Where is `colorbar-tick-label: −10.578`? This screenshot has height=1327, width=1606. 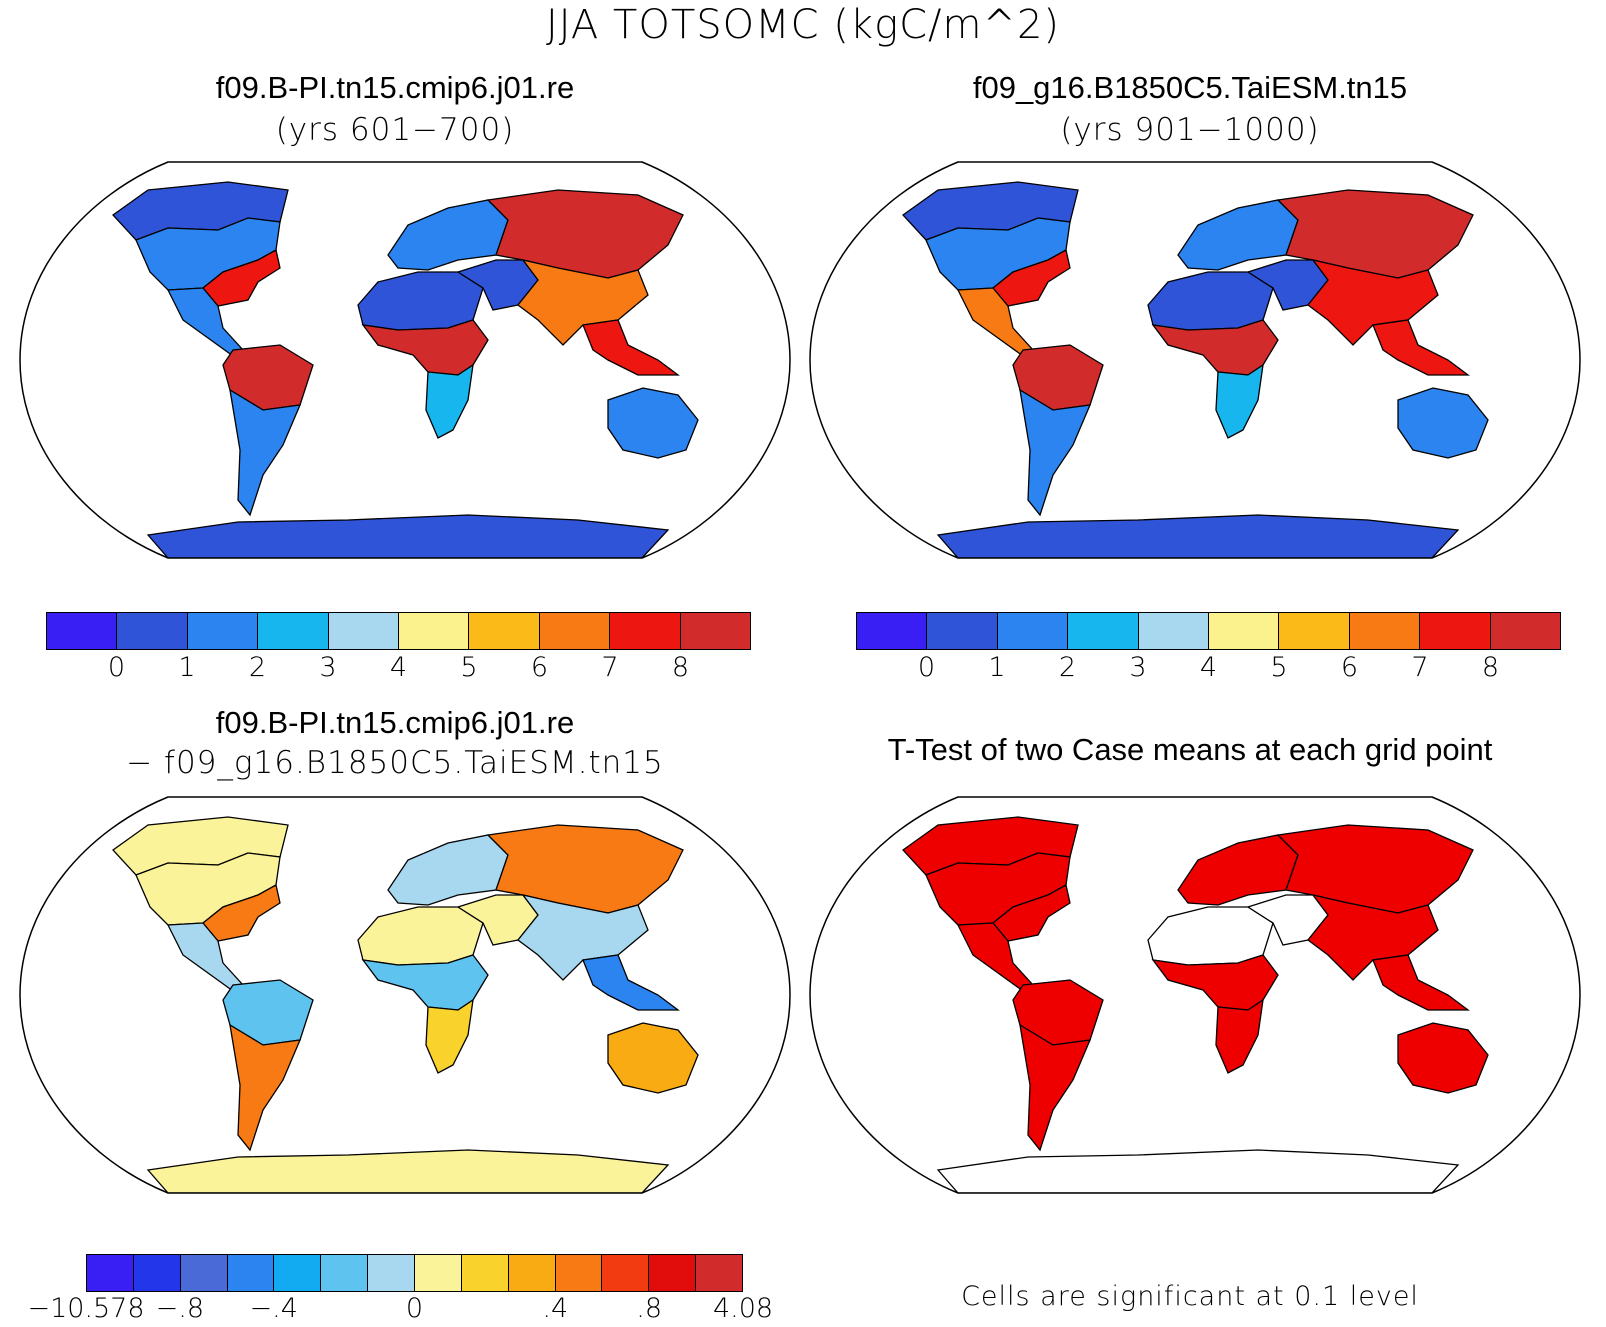 colorbar-tick-label: −10.578 is located at coordinates (86, 1308).